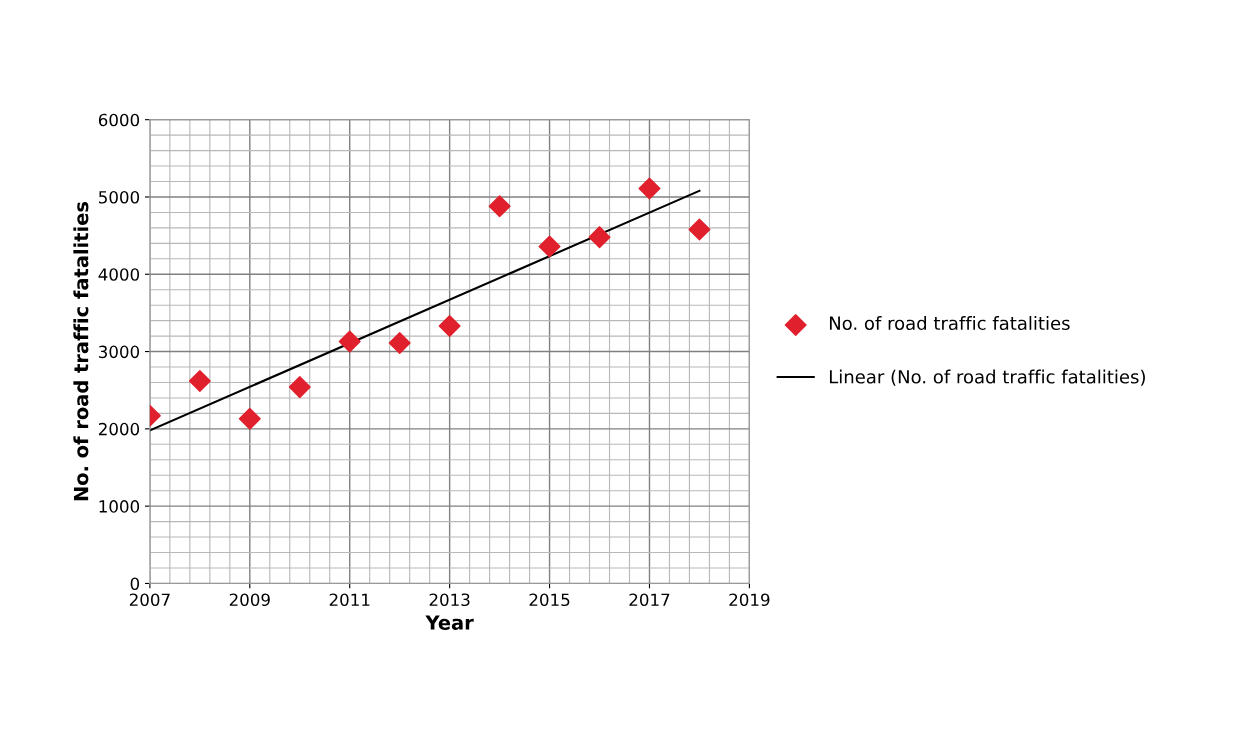  What do you see at coordinates (987, 377) in the screenshot?
I see `legend-label: Linear (No. of road traffic fatalities)` at bounding box center [987, 377].